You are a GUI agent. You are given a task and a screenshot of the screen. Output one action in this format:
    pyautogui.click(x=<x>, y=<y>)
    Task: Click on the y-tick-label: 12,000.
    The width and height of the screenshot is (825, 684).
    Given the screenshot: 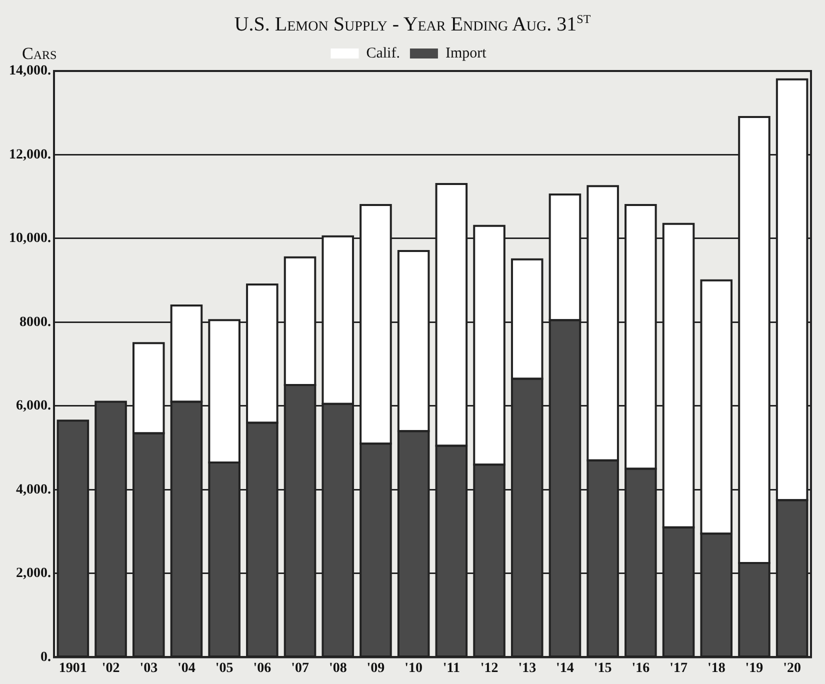 What is the action you would take?
    pyautogui.click(x=30, y=154)
    